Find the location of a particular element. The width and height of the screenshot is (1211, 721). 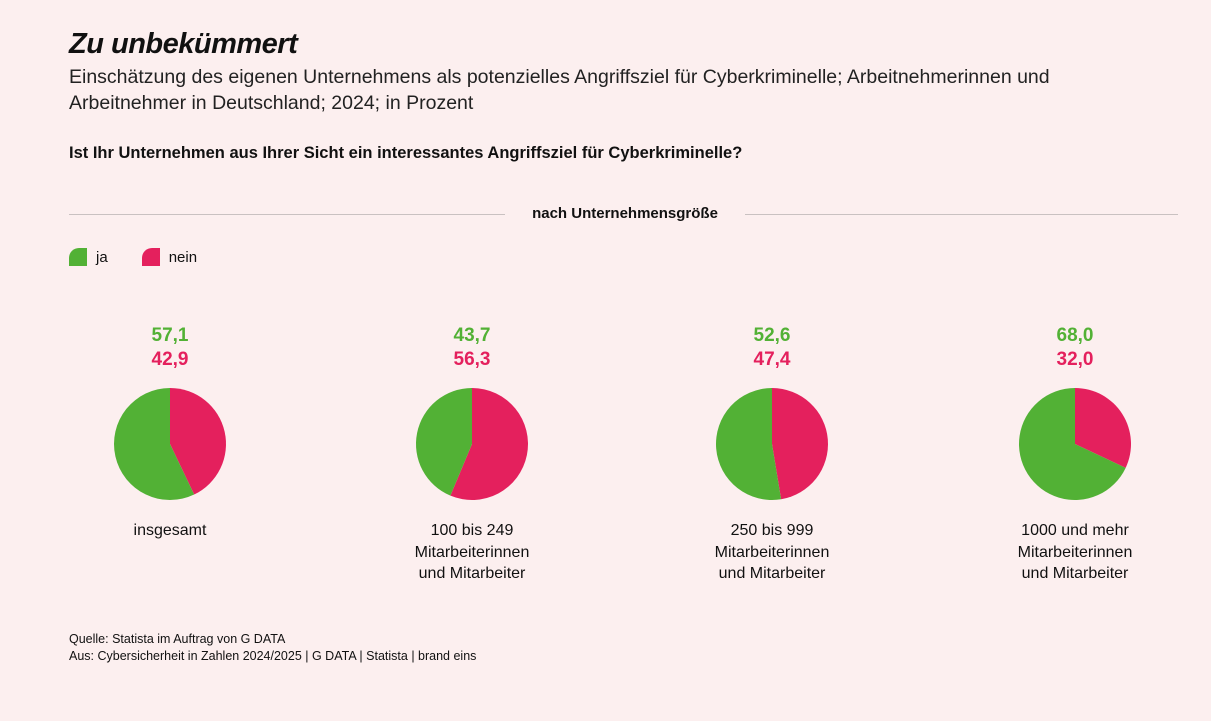

legend-swatch-nein-icon is located at coordinates (150, 257).